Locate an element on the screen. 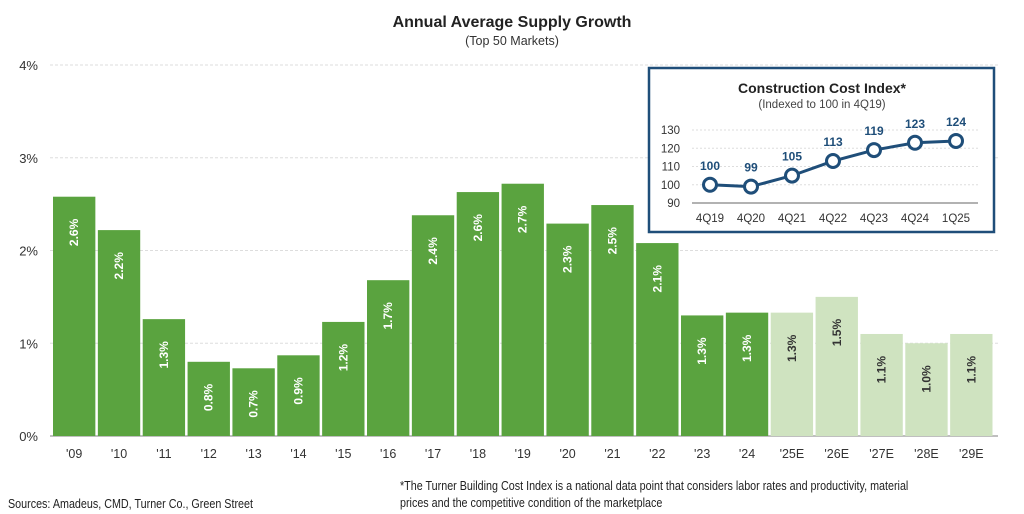 The image size is (1024, 514). bar-data-label: 1.0% is located at coordinates (926, 379).